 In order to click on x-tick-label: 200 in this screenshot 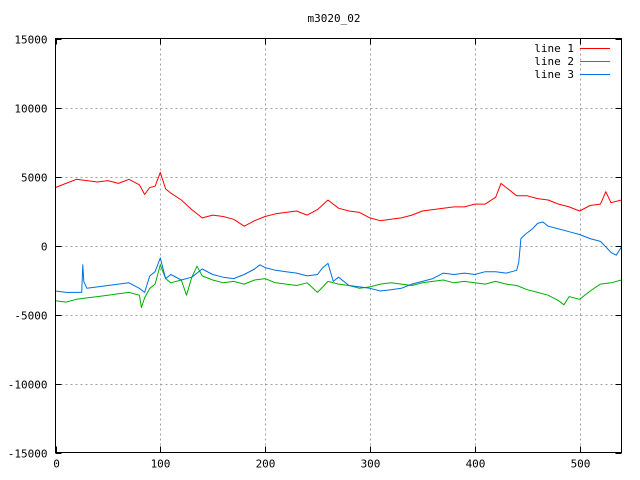, I will do `click(266, 464)`.